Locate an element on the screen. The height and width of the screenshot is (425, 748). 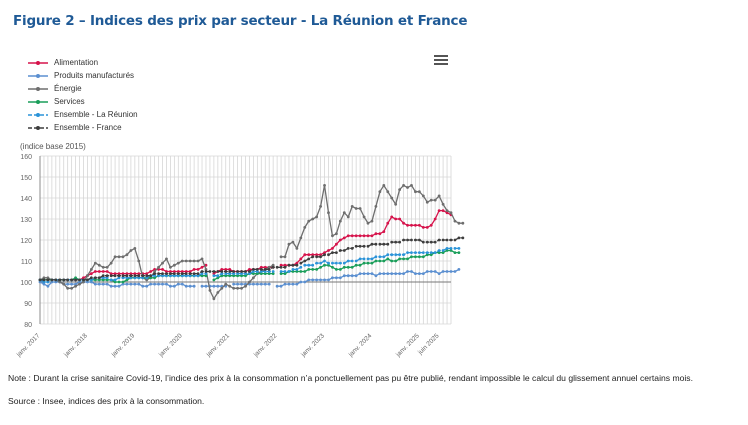
legend-item: Alimentation is located at coordinates (83, 62).